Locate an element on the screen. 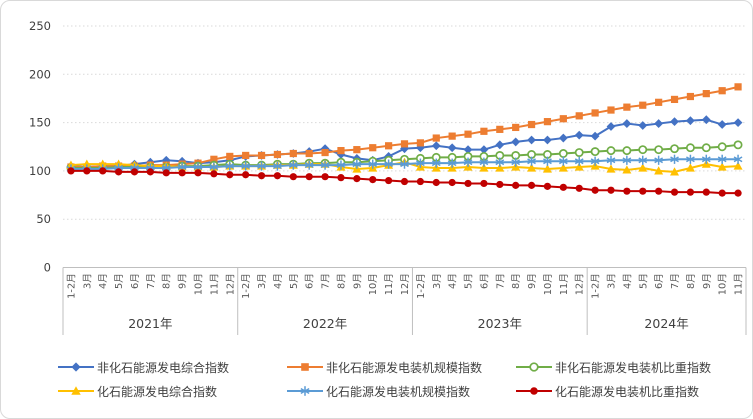 This screenshot has height=419, width=753. legend-label: 非化石能源发电装机规模指数 is located at coordinates (404, 367).